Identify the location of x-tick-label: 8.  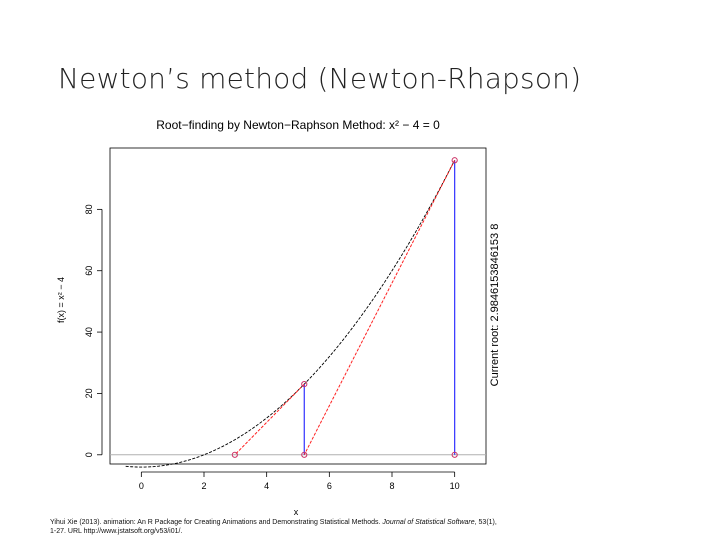
(391, 486).